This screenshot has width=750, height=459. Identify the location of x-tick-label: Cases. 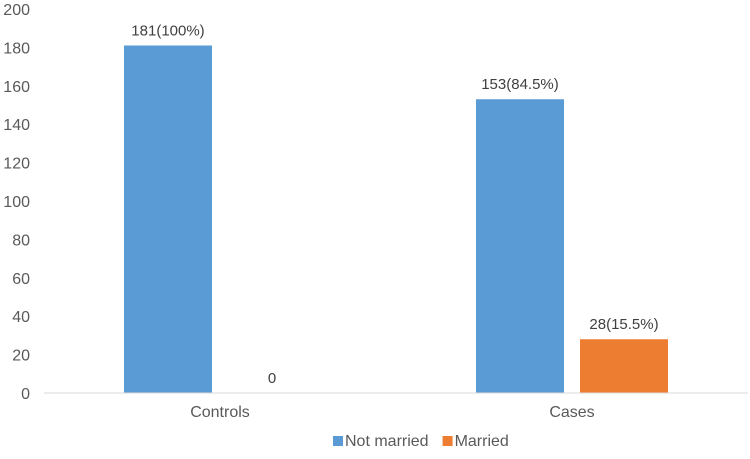
(571, 412).